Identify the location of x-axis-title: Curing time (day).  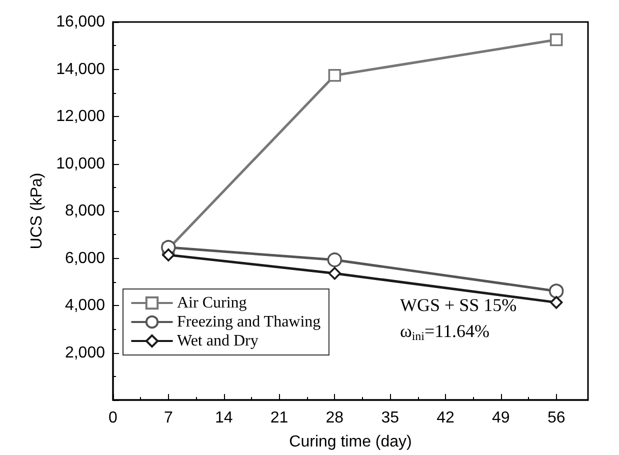
(350, 442).